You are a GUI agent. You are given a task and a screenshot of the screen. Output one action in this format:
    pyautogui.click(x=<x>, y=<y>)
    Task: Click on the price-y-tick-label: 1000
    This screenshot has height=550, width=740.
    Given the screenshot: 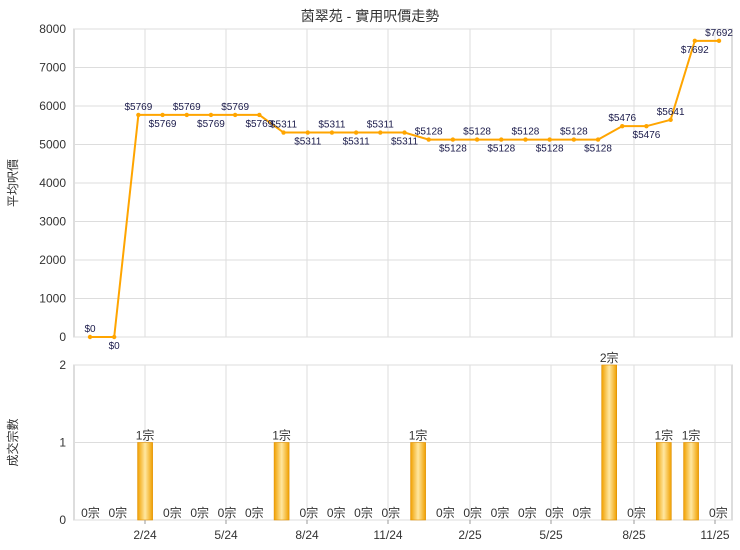 What is the action you would take?
    pyautogui.click(x=52, y=299)
    